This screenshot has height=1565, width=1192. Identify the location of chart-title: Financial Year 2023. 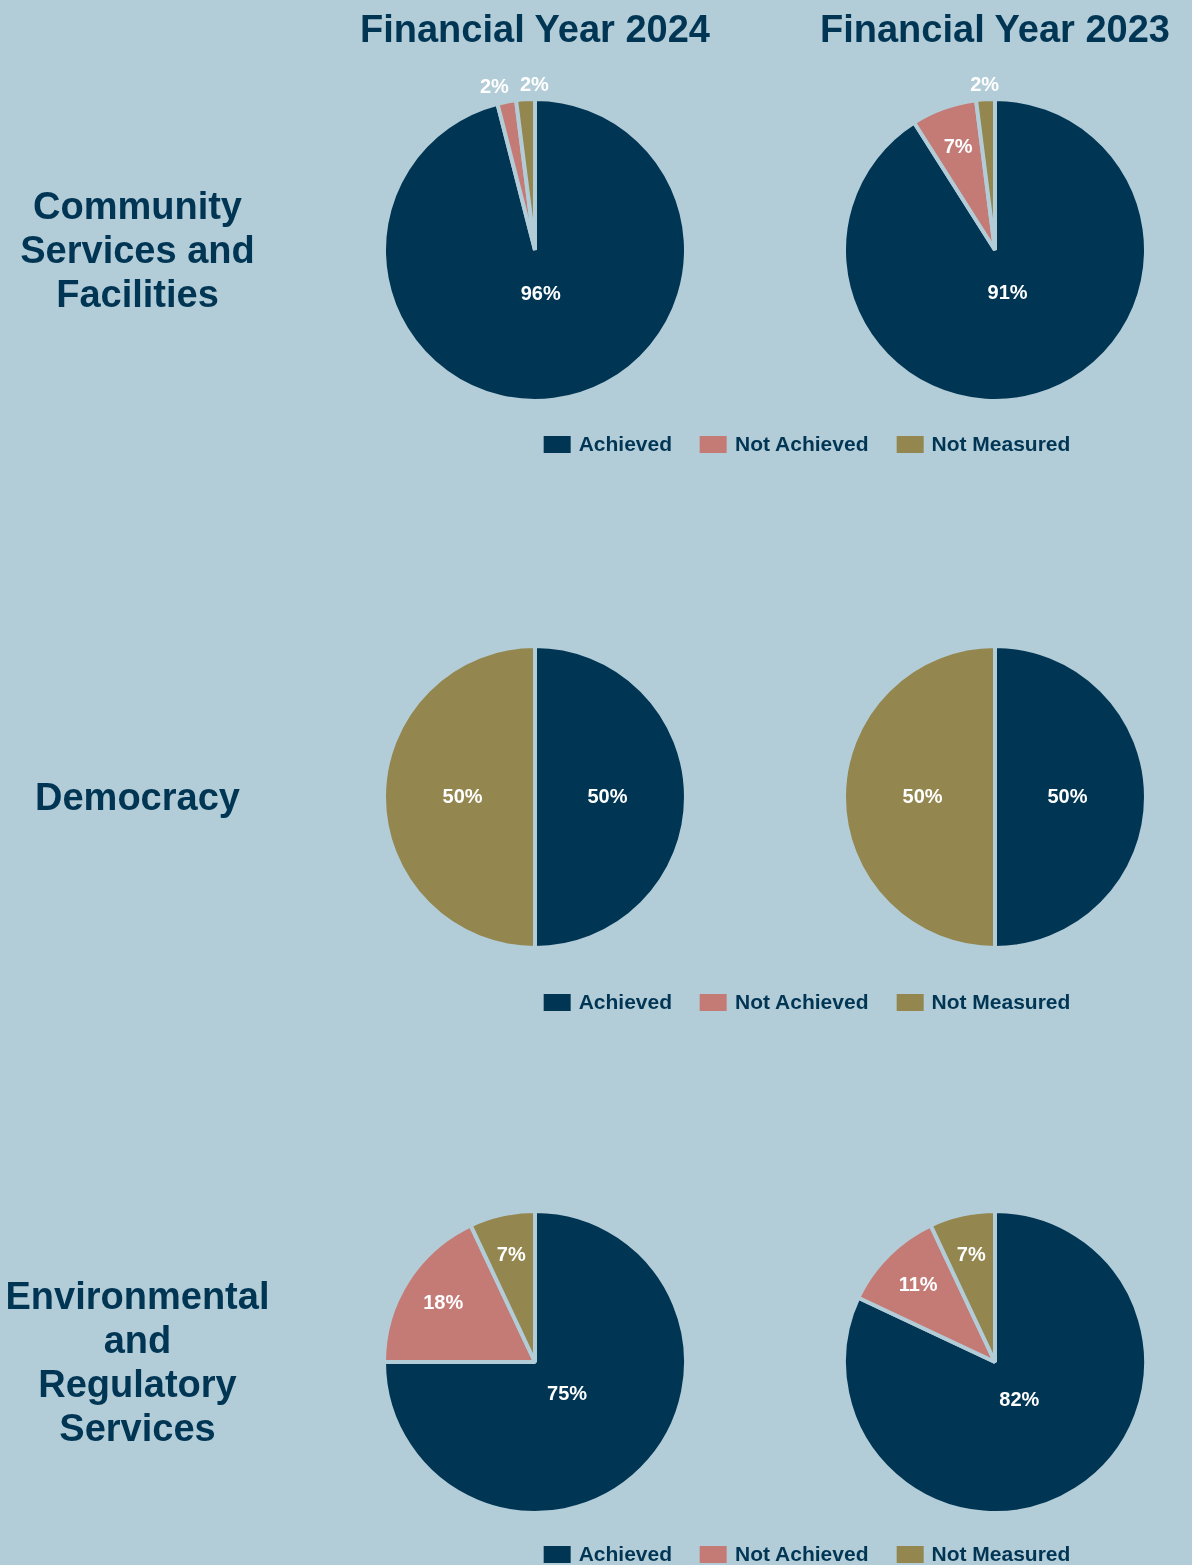
(995, 29).